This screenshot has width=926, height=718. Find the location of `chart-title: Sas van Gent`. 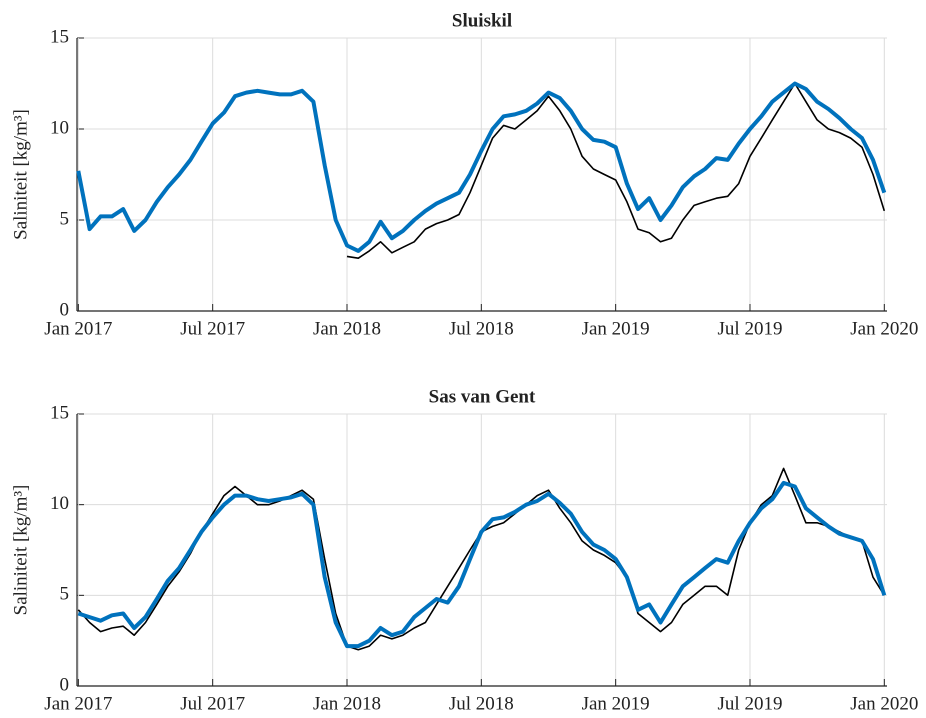

chart-title: Sas van Gent is located at coordinates (482, 396).